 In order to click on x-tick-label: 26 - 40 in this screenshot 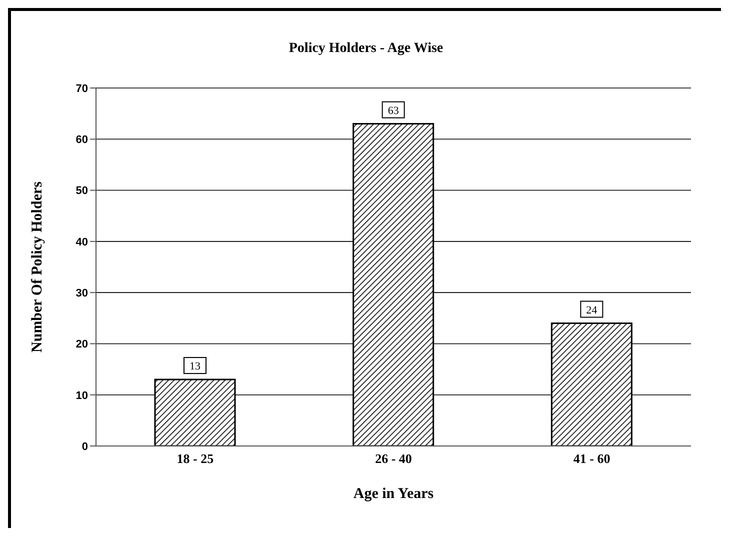, I will do `click(393, 458)`.